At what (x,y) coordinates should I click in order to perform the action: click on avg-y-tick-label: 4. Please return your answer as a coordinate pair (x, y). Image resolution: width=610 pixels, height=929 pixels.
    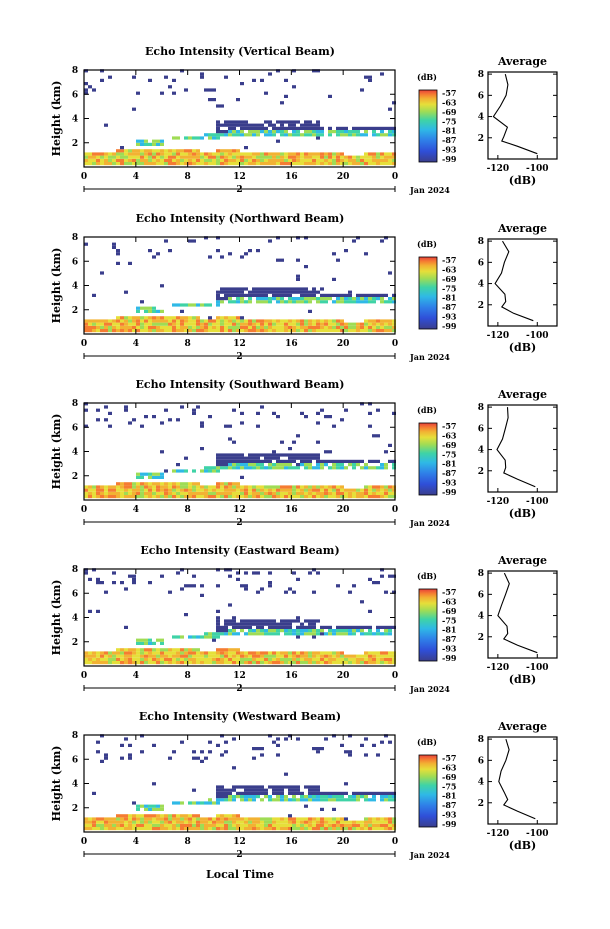
    Looking at the image, I should click on (481, 783).